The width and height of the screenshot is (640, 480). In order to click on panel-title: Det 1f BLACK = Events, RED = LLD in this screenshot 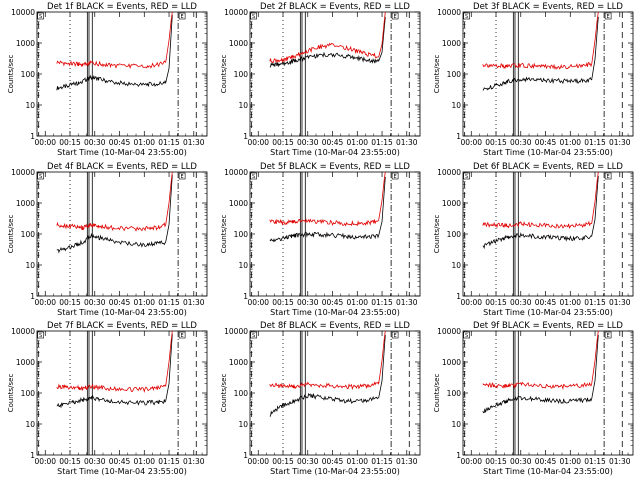, I will do `click(122, 7)`.